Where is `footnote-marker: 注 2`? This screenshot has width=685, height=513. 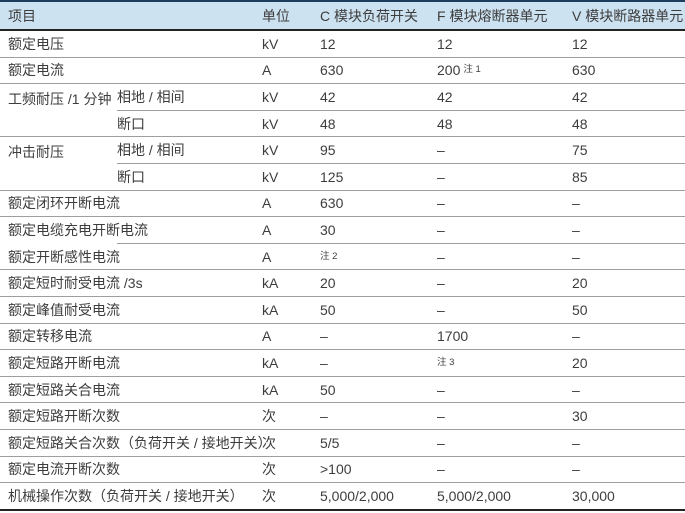
footnote-marker: 注 2 is located at coordinates (329, 256).